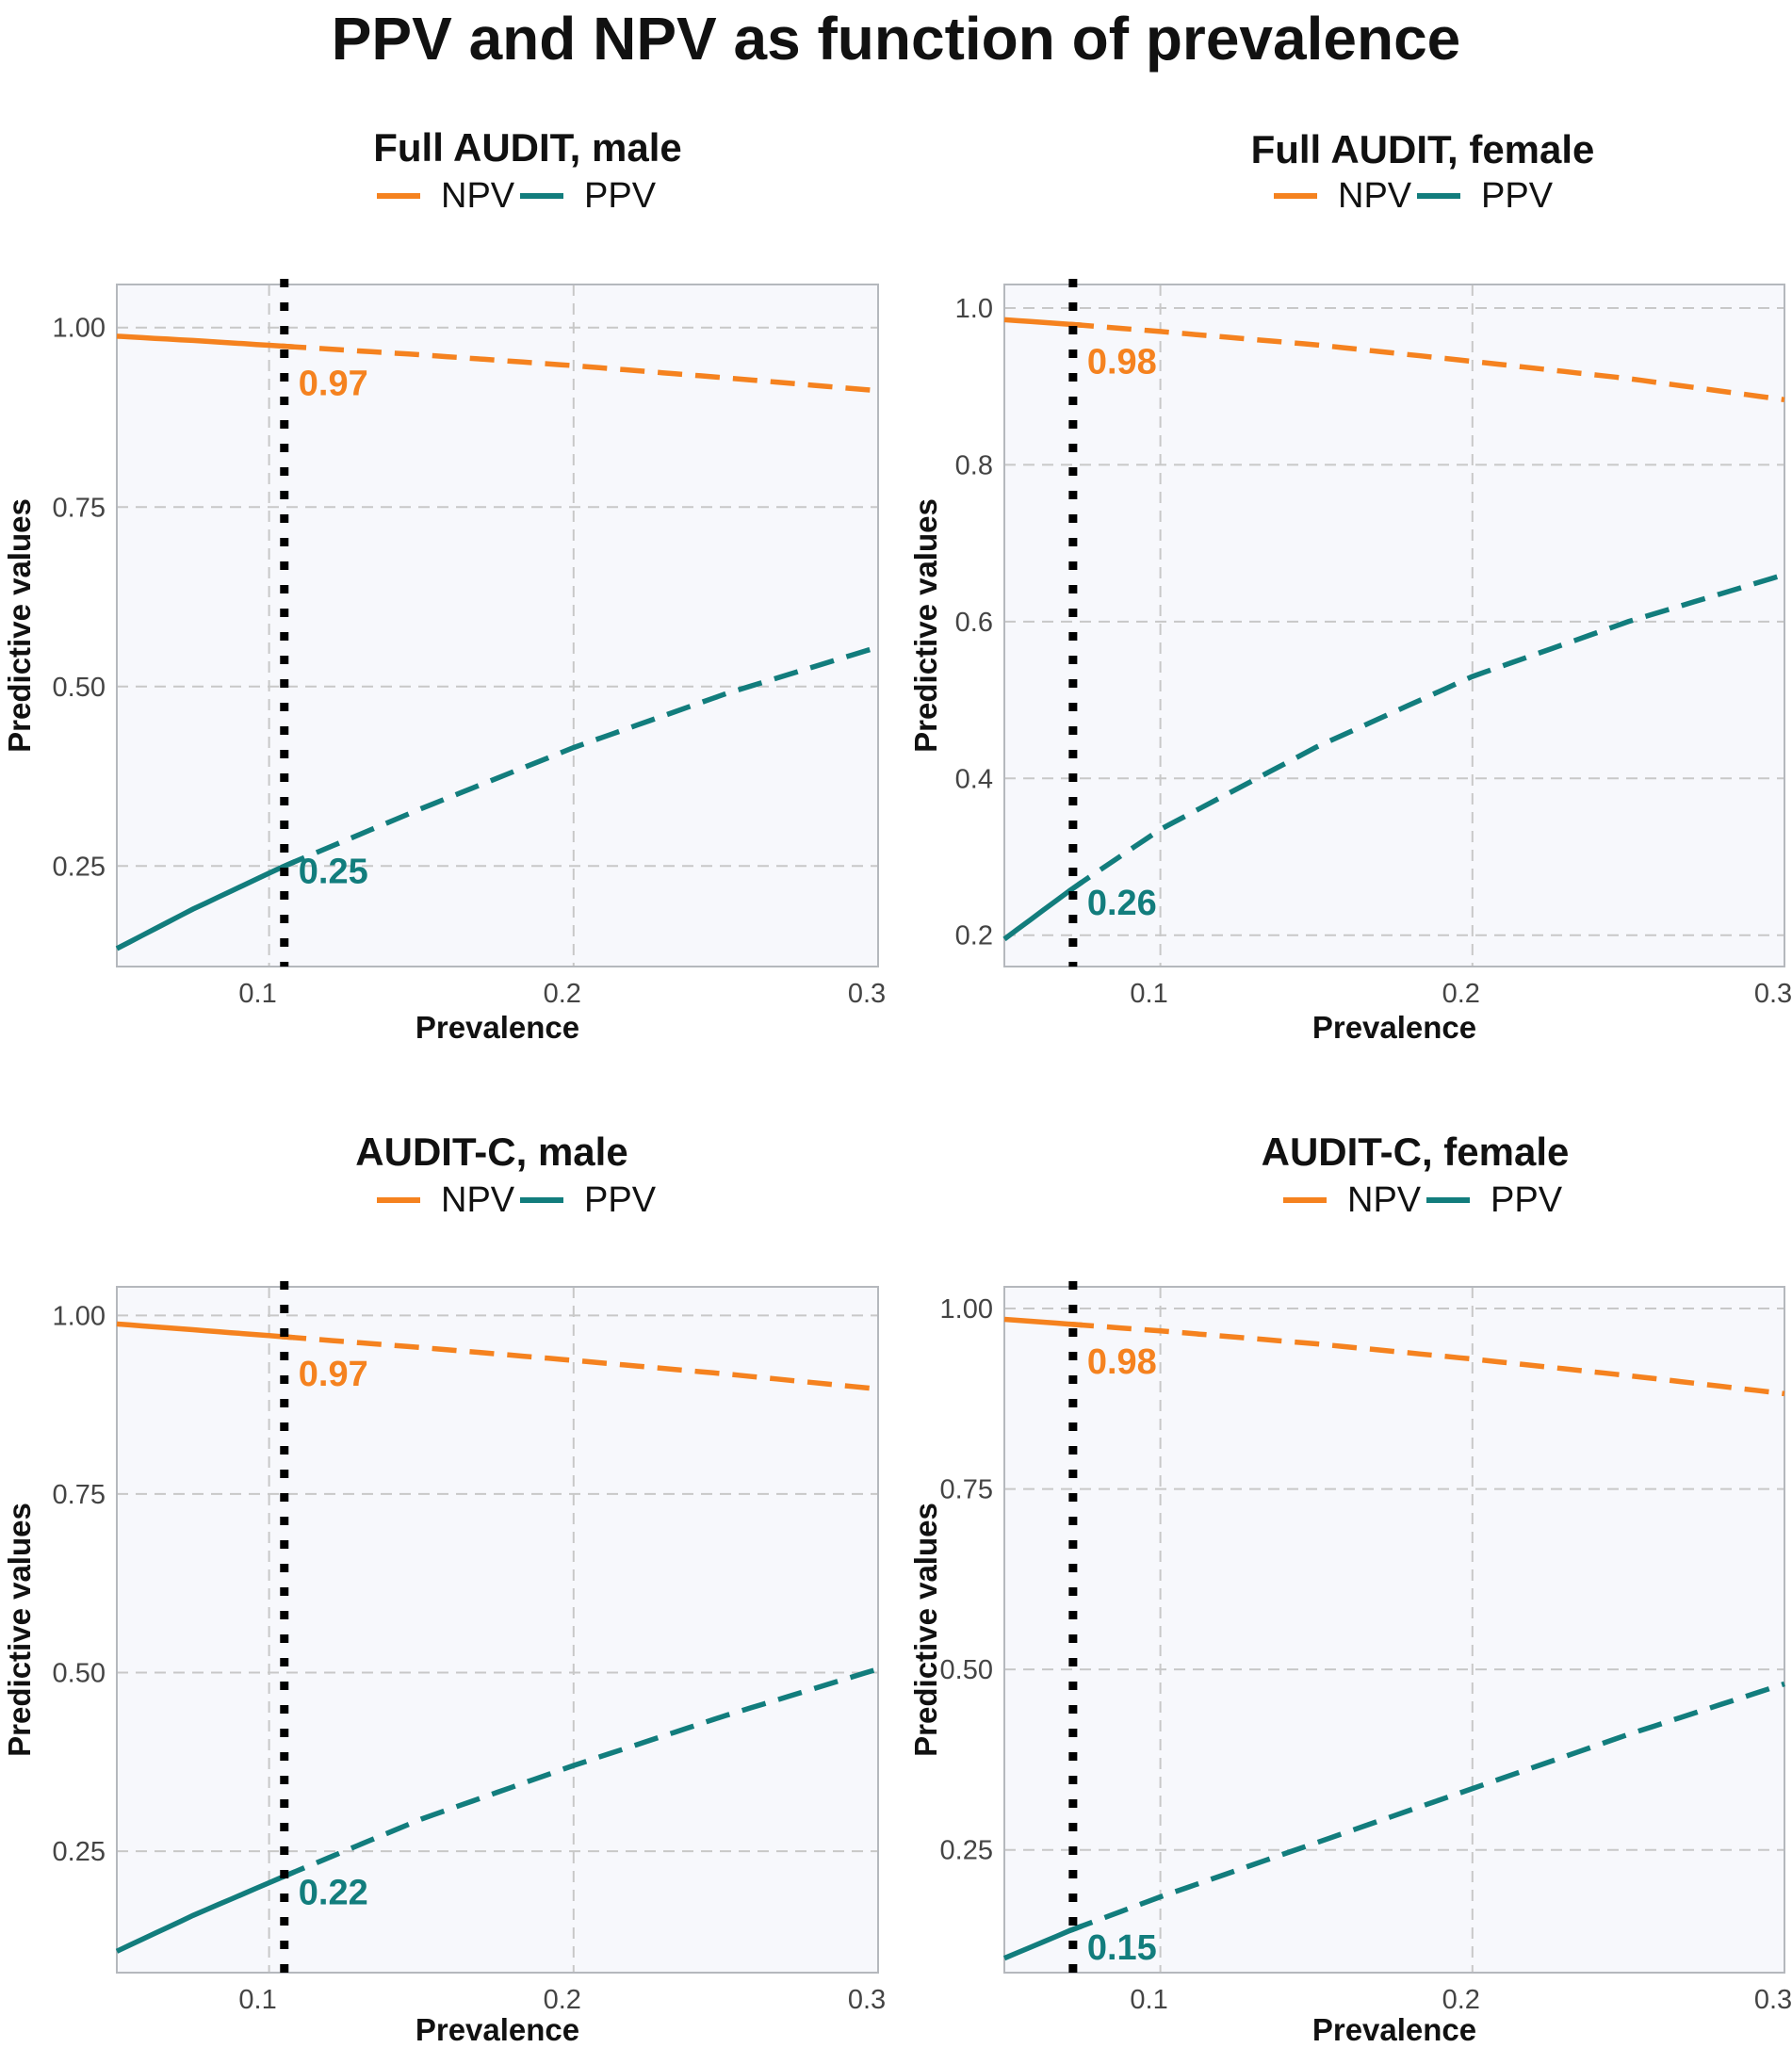  I want to click on panel-title: AUDIT-C, male, so click(491, 1152).